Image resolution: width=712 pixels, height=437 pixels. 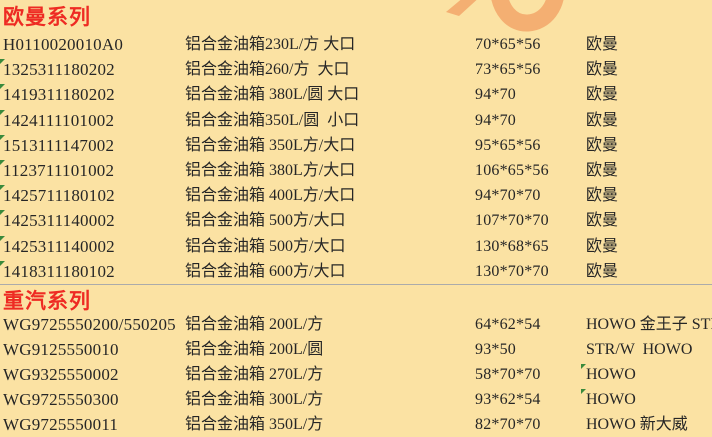 What do you see at coordinates (356, 399) in the screenshot?
I see `table-row: WG9725550300 铝合金油箱 300L/方 93*62*54 HOWO` at bounding box center [356, 399].